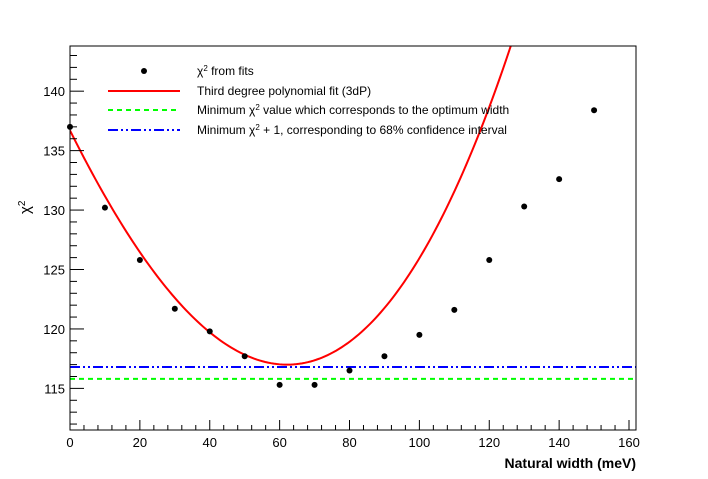  Describe the element at coordinates (559, 442) in the screenshot. I see `x-tick-label: 140` at that location.